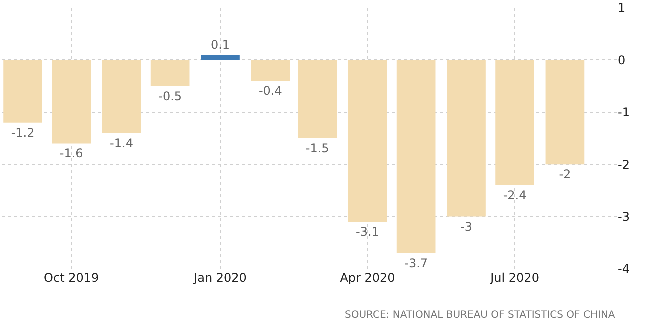 The image size is (647, 324). Describe the element at coordinates (624, 217) in the screenshot. I see `y-tick-label: -3` at that location.